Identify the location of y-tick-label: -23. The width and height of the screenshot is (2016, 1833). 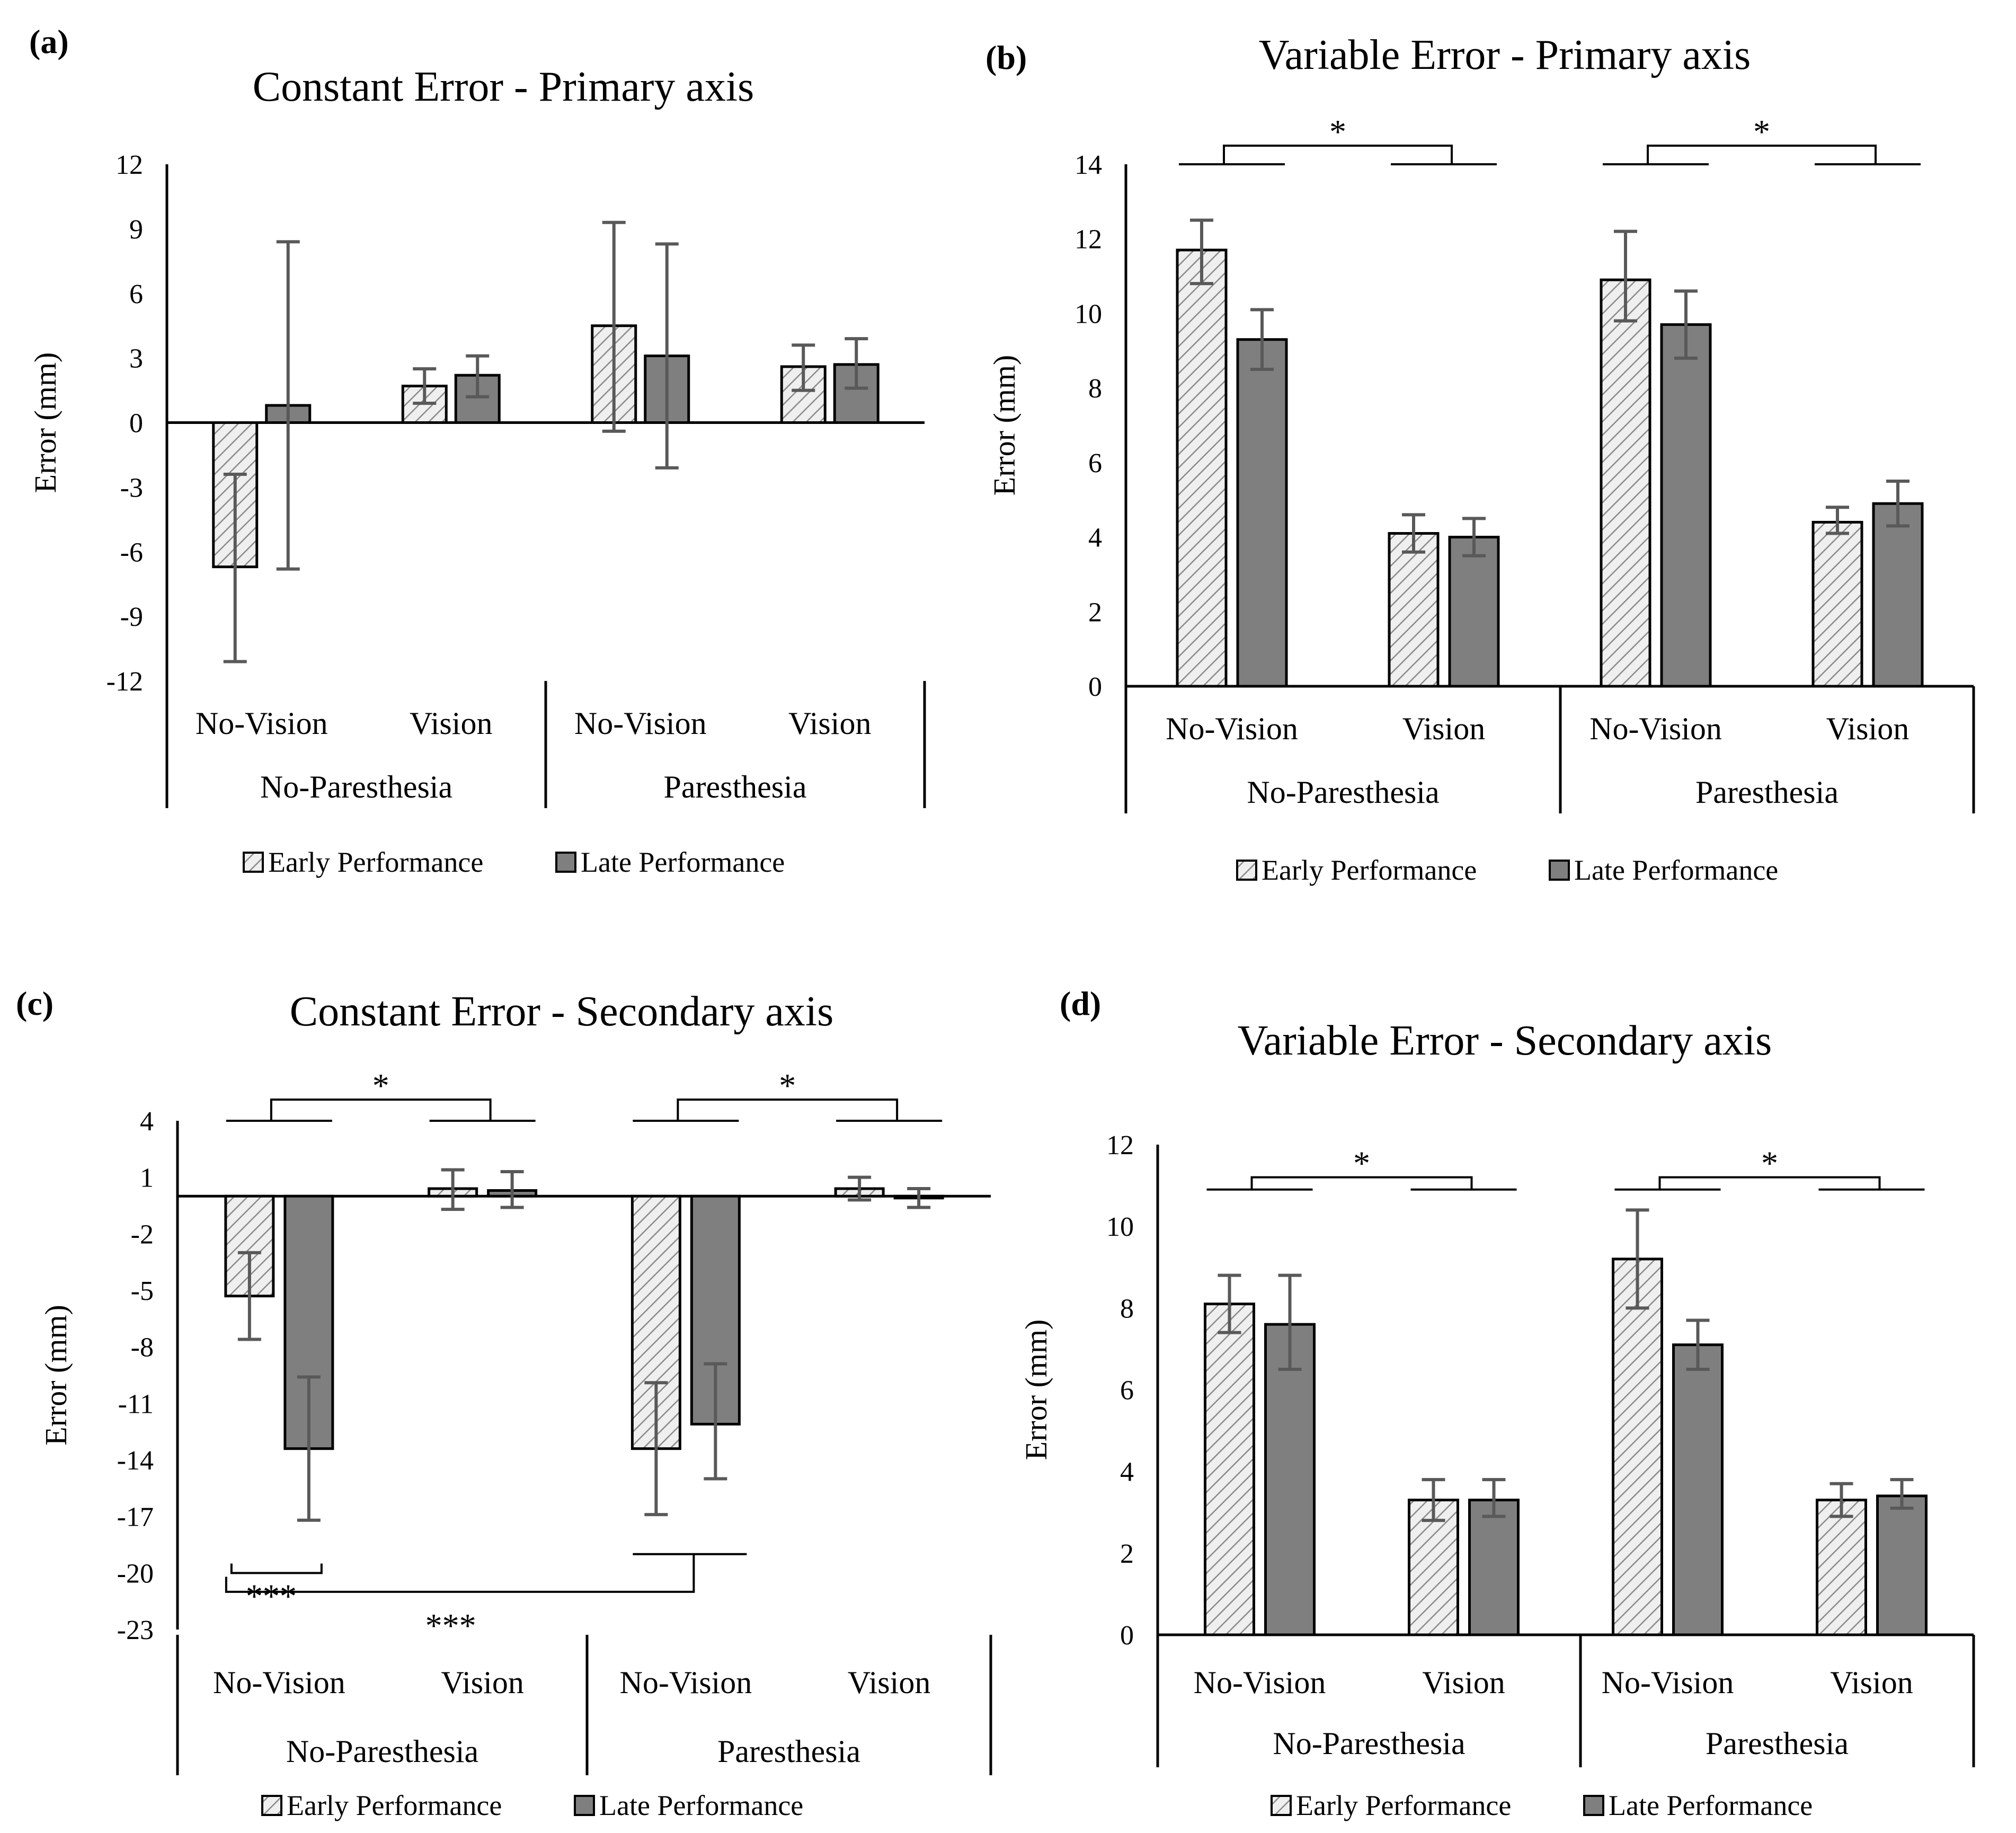
(135, 1630).